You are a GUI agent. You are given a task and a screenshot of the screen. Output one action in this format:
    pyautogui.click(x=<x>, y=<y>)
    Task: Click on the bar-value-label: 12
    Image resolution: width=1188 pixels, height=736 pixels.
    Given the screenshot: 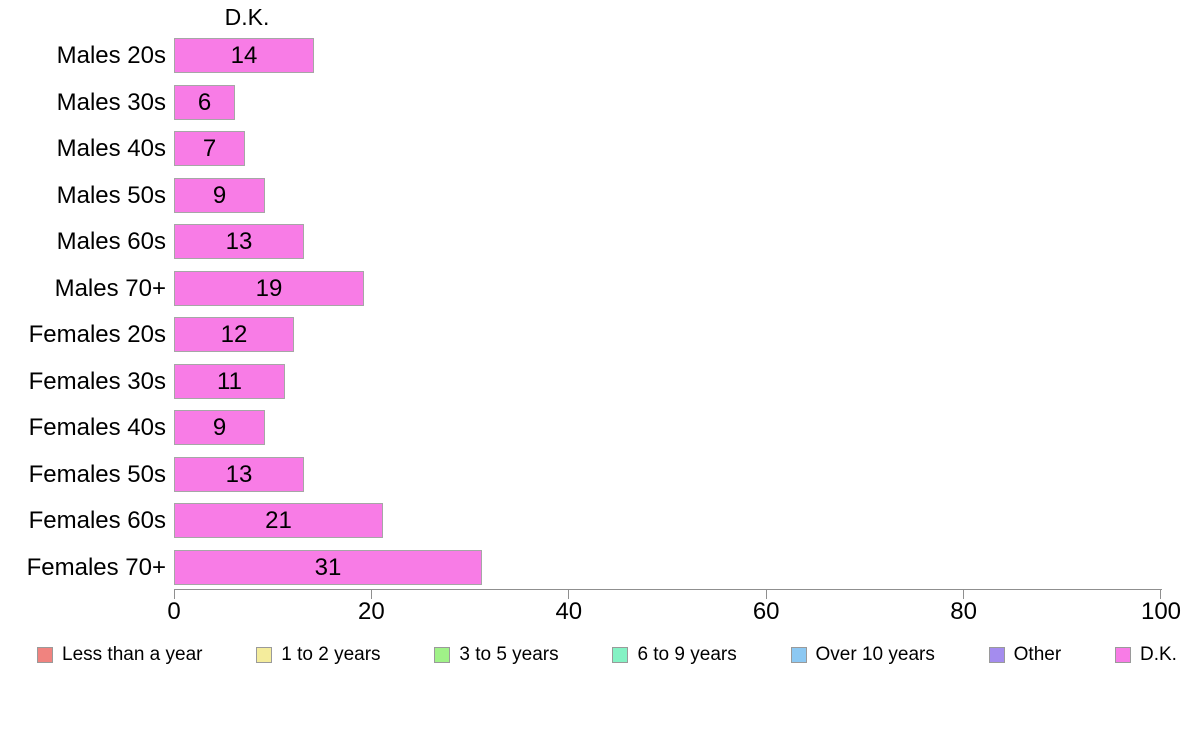 What is the action you would take?
    pyautogui.click(x=234, y=335)
    